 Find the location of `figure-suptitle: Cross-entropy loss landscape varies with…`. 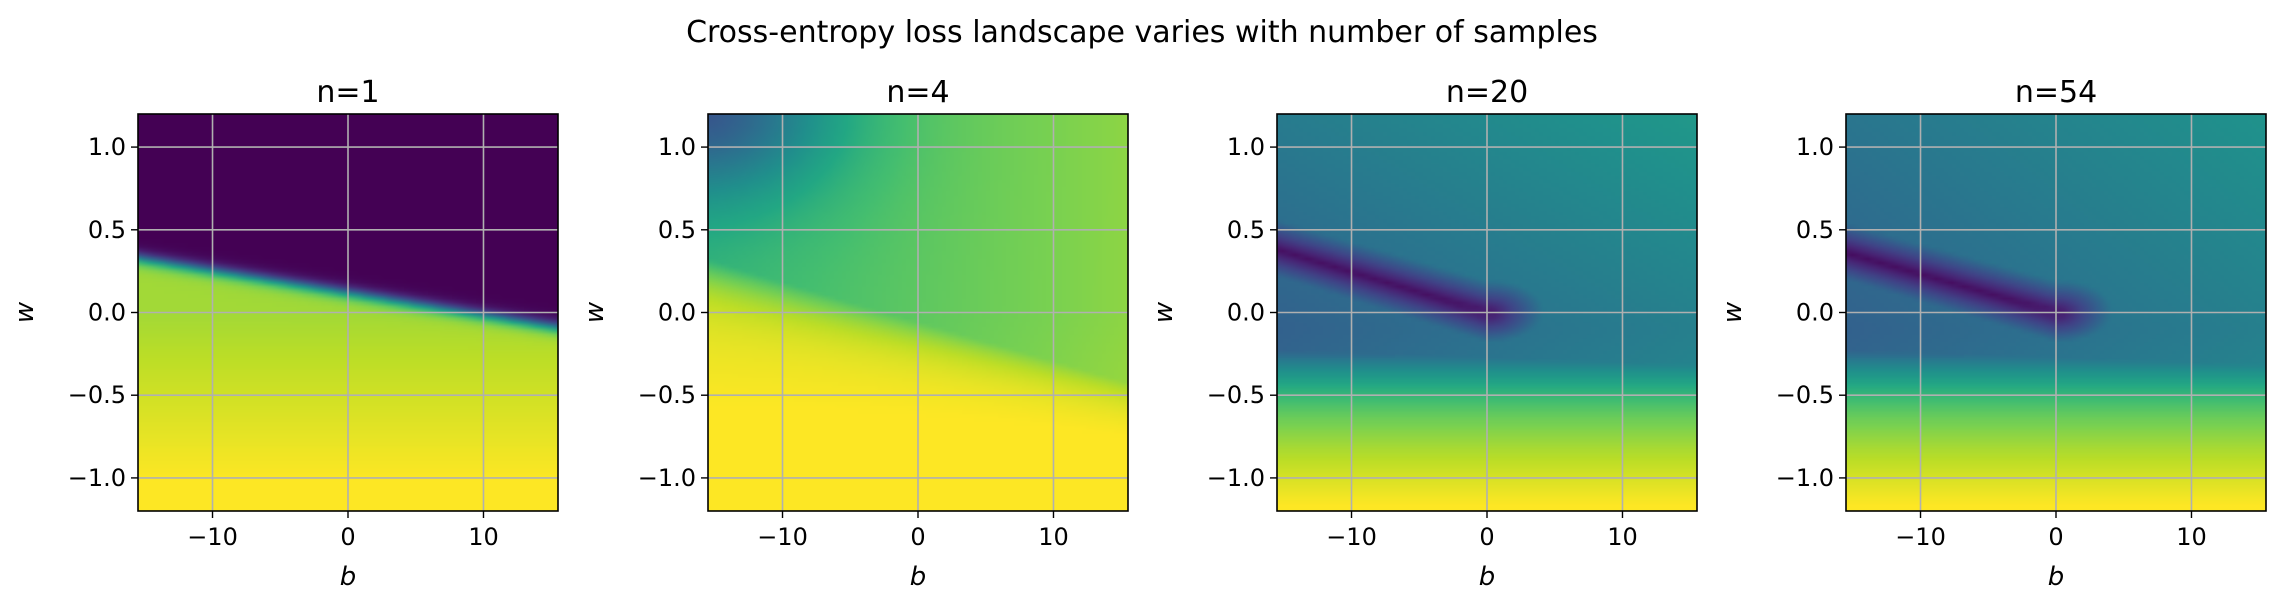

figure-suptitle: Cross-entropy loss landscape varies with… is located at coordinates (1142, 32).